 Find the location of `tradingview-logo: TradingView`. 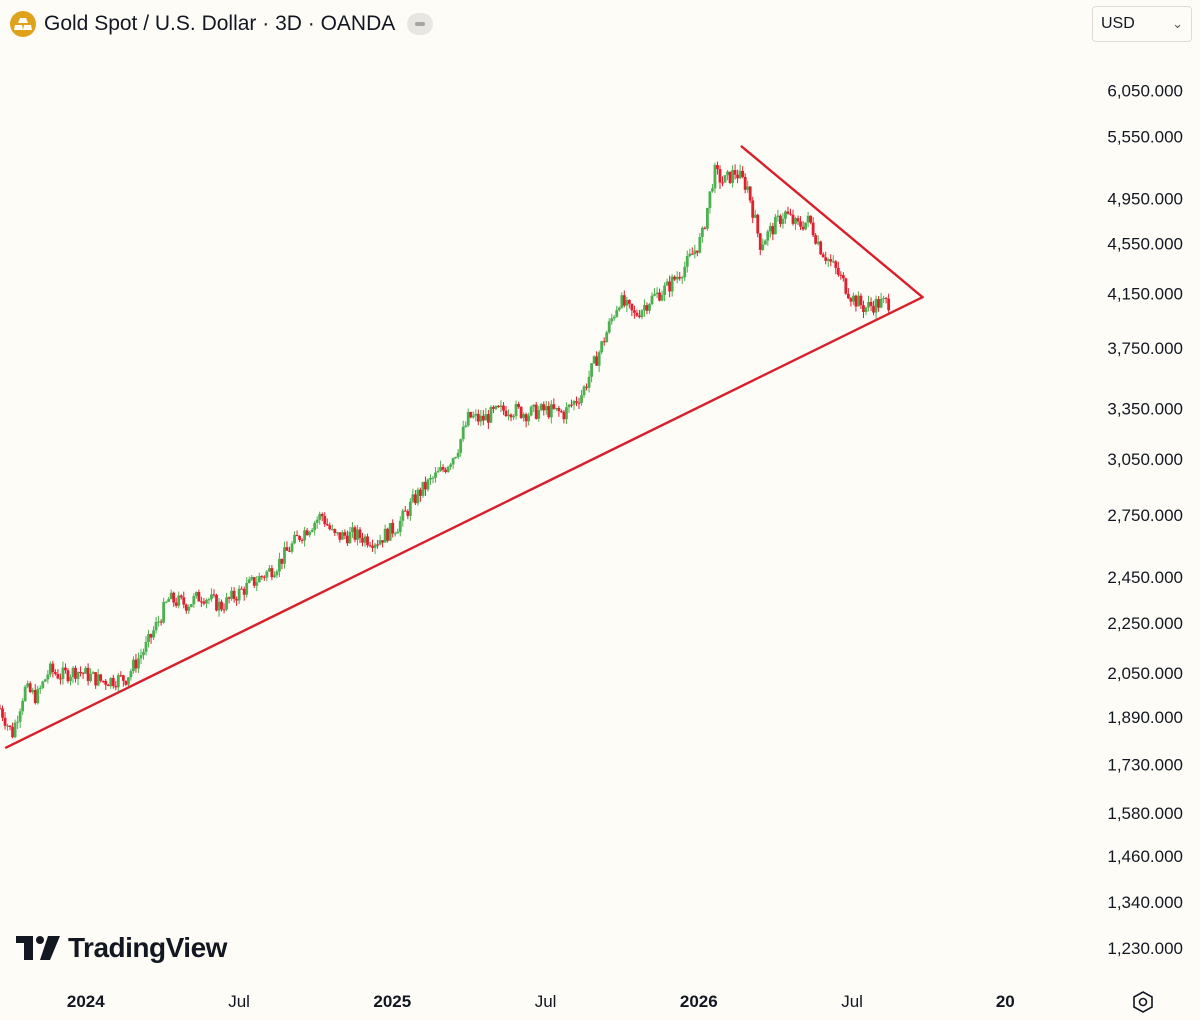

tradingview-logo: TradingView is located at coordinates (121, 948).